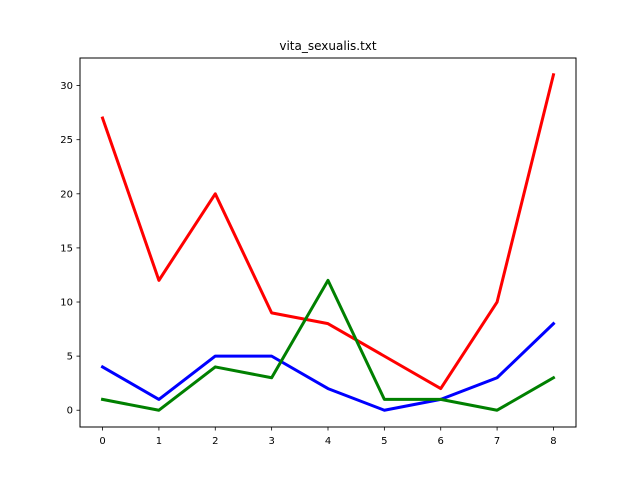 The image size is (640, 480). I want to click on y-tick-label: 25, so click(66, 140).